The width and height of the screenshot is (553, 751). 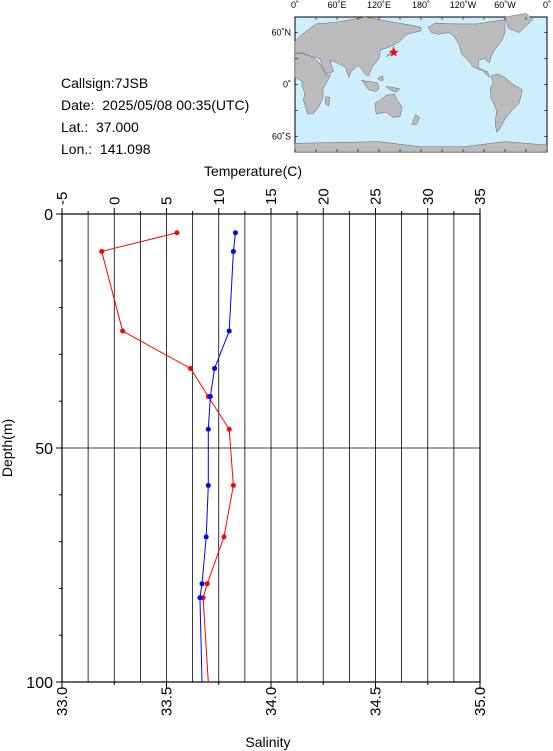 I want to click on top-axis-tick-label: 0, so click(x=114, y=201).